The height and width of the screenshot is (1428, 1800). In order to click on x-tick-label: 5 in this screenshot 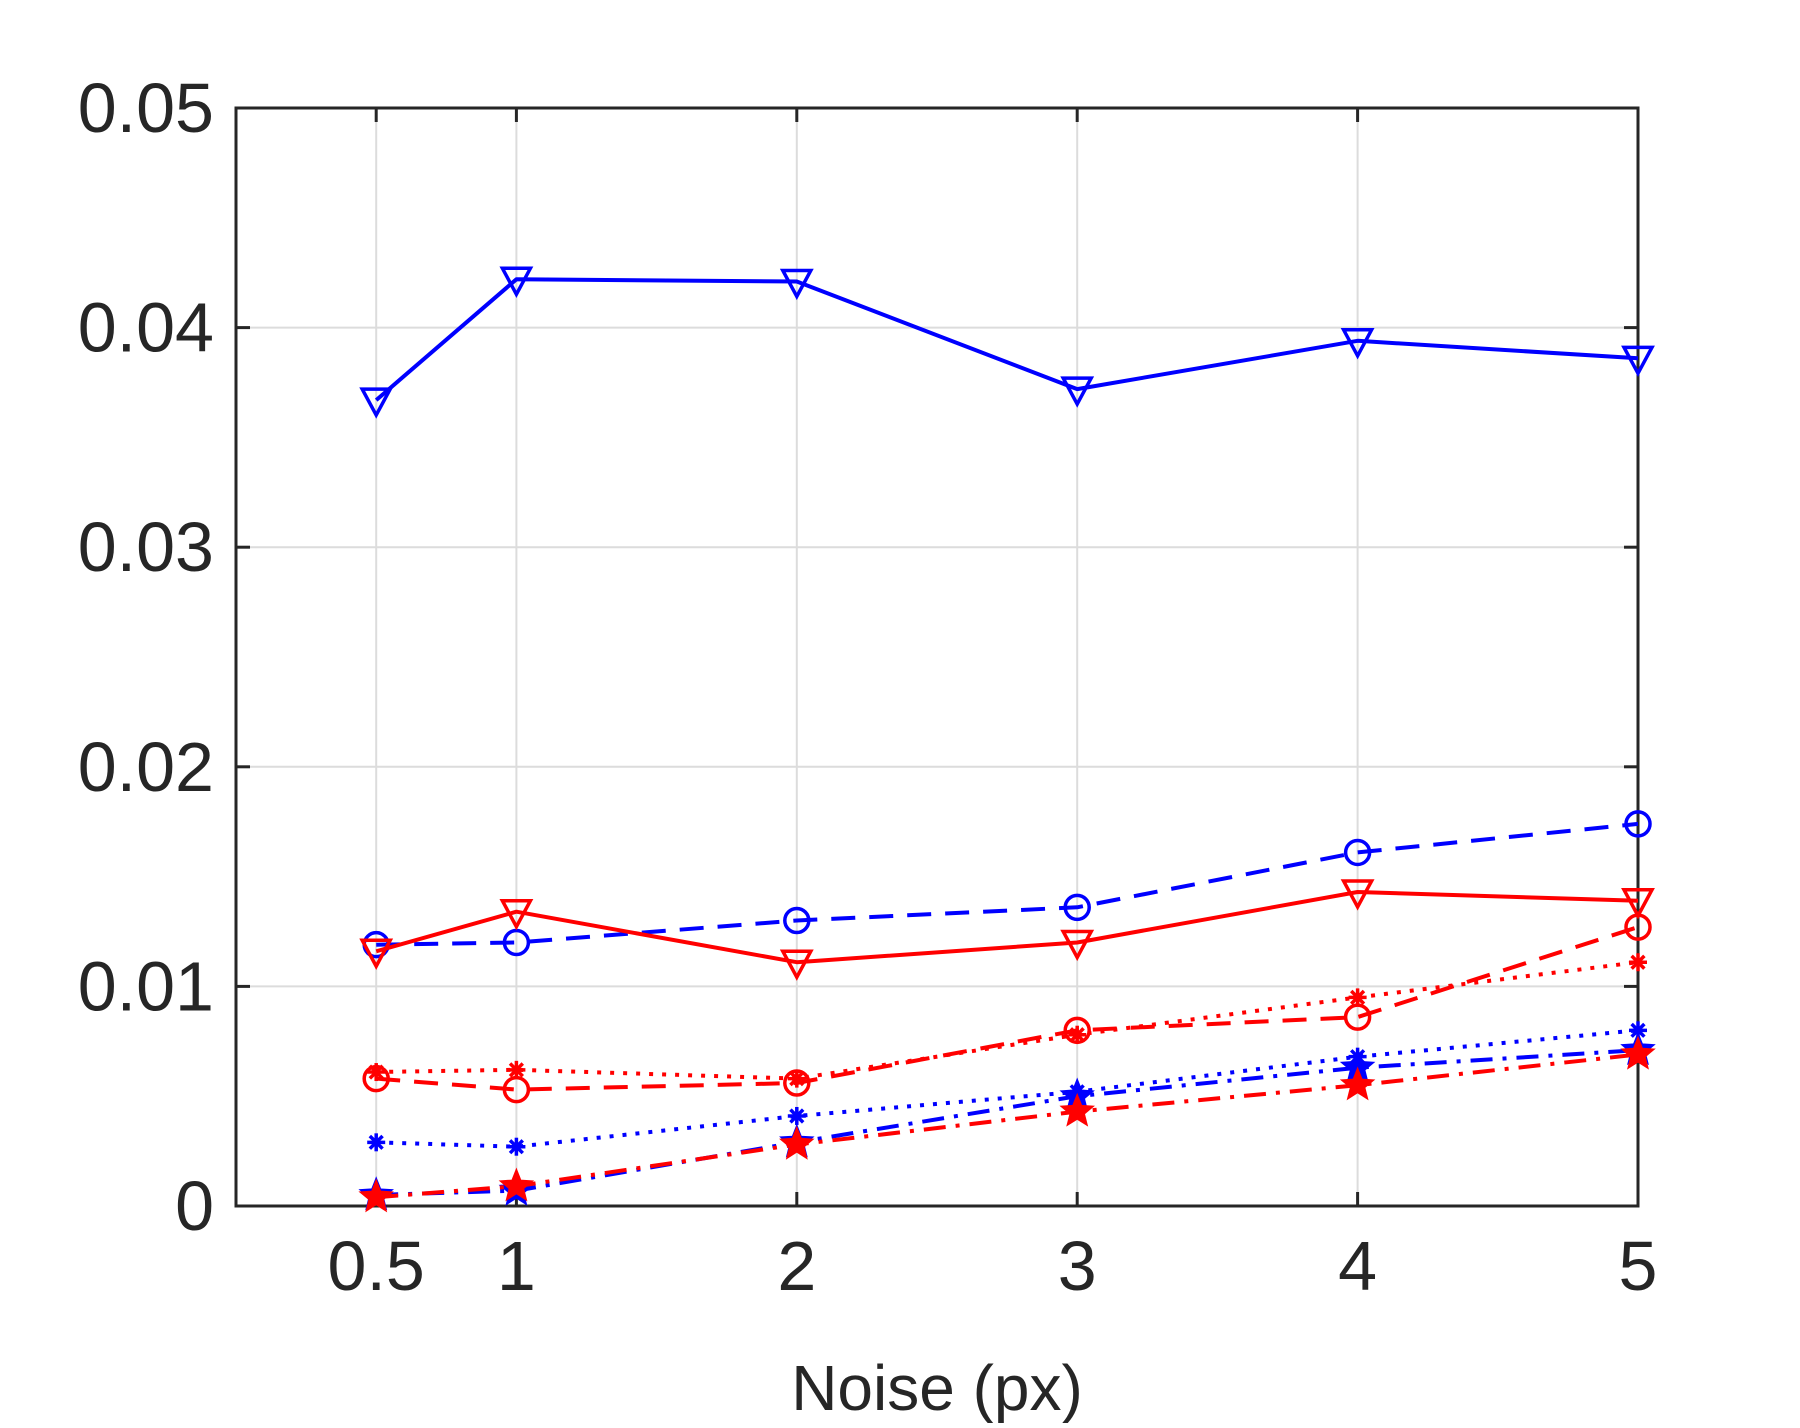, I will do `click(1638, 1266)`.